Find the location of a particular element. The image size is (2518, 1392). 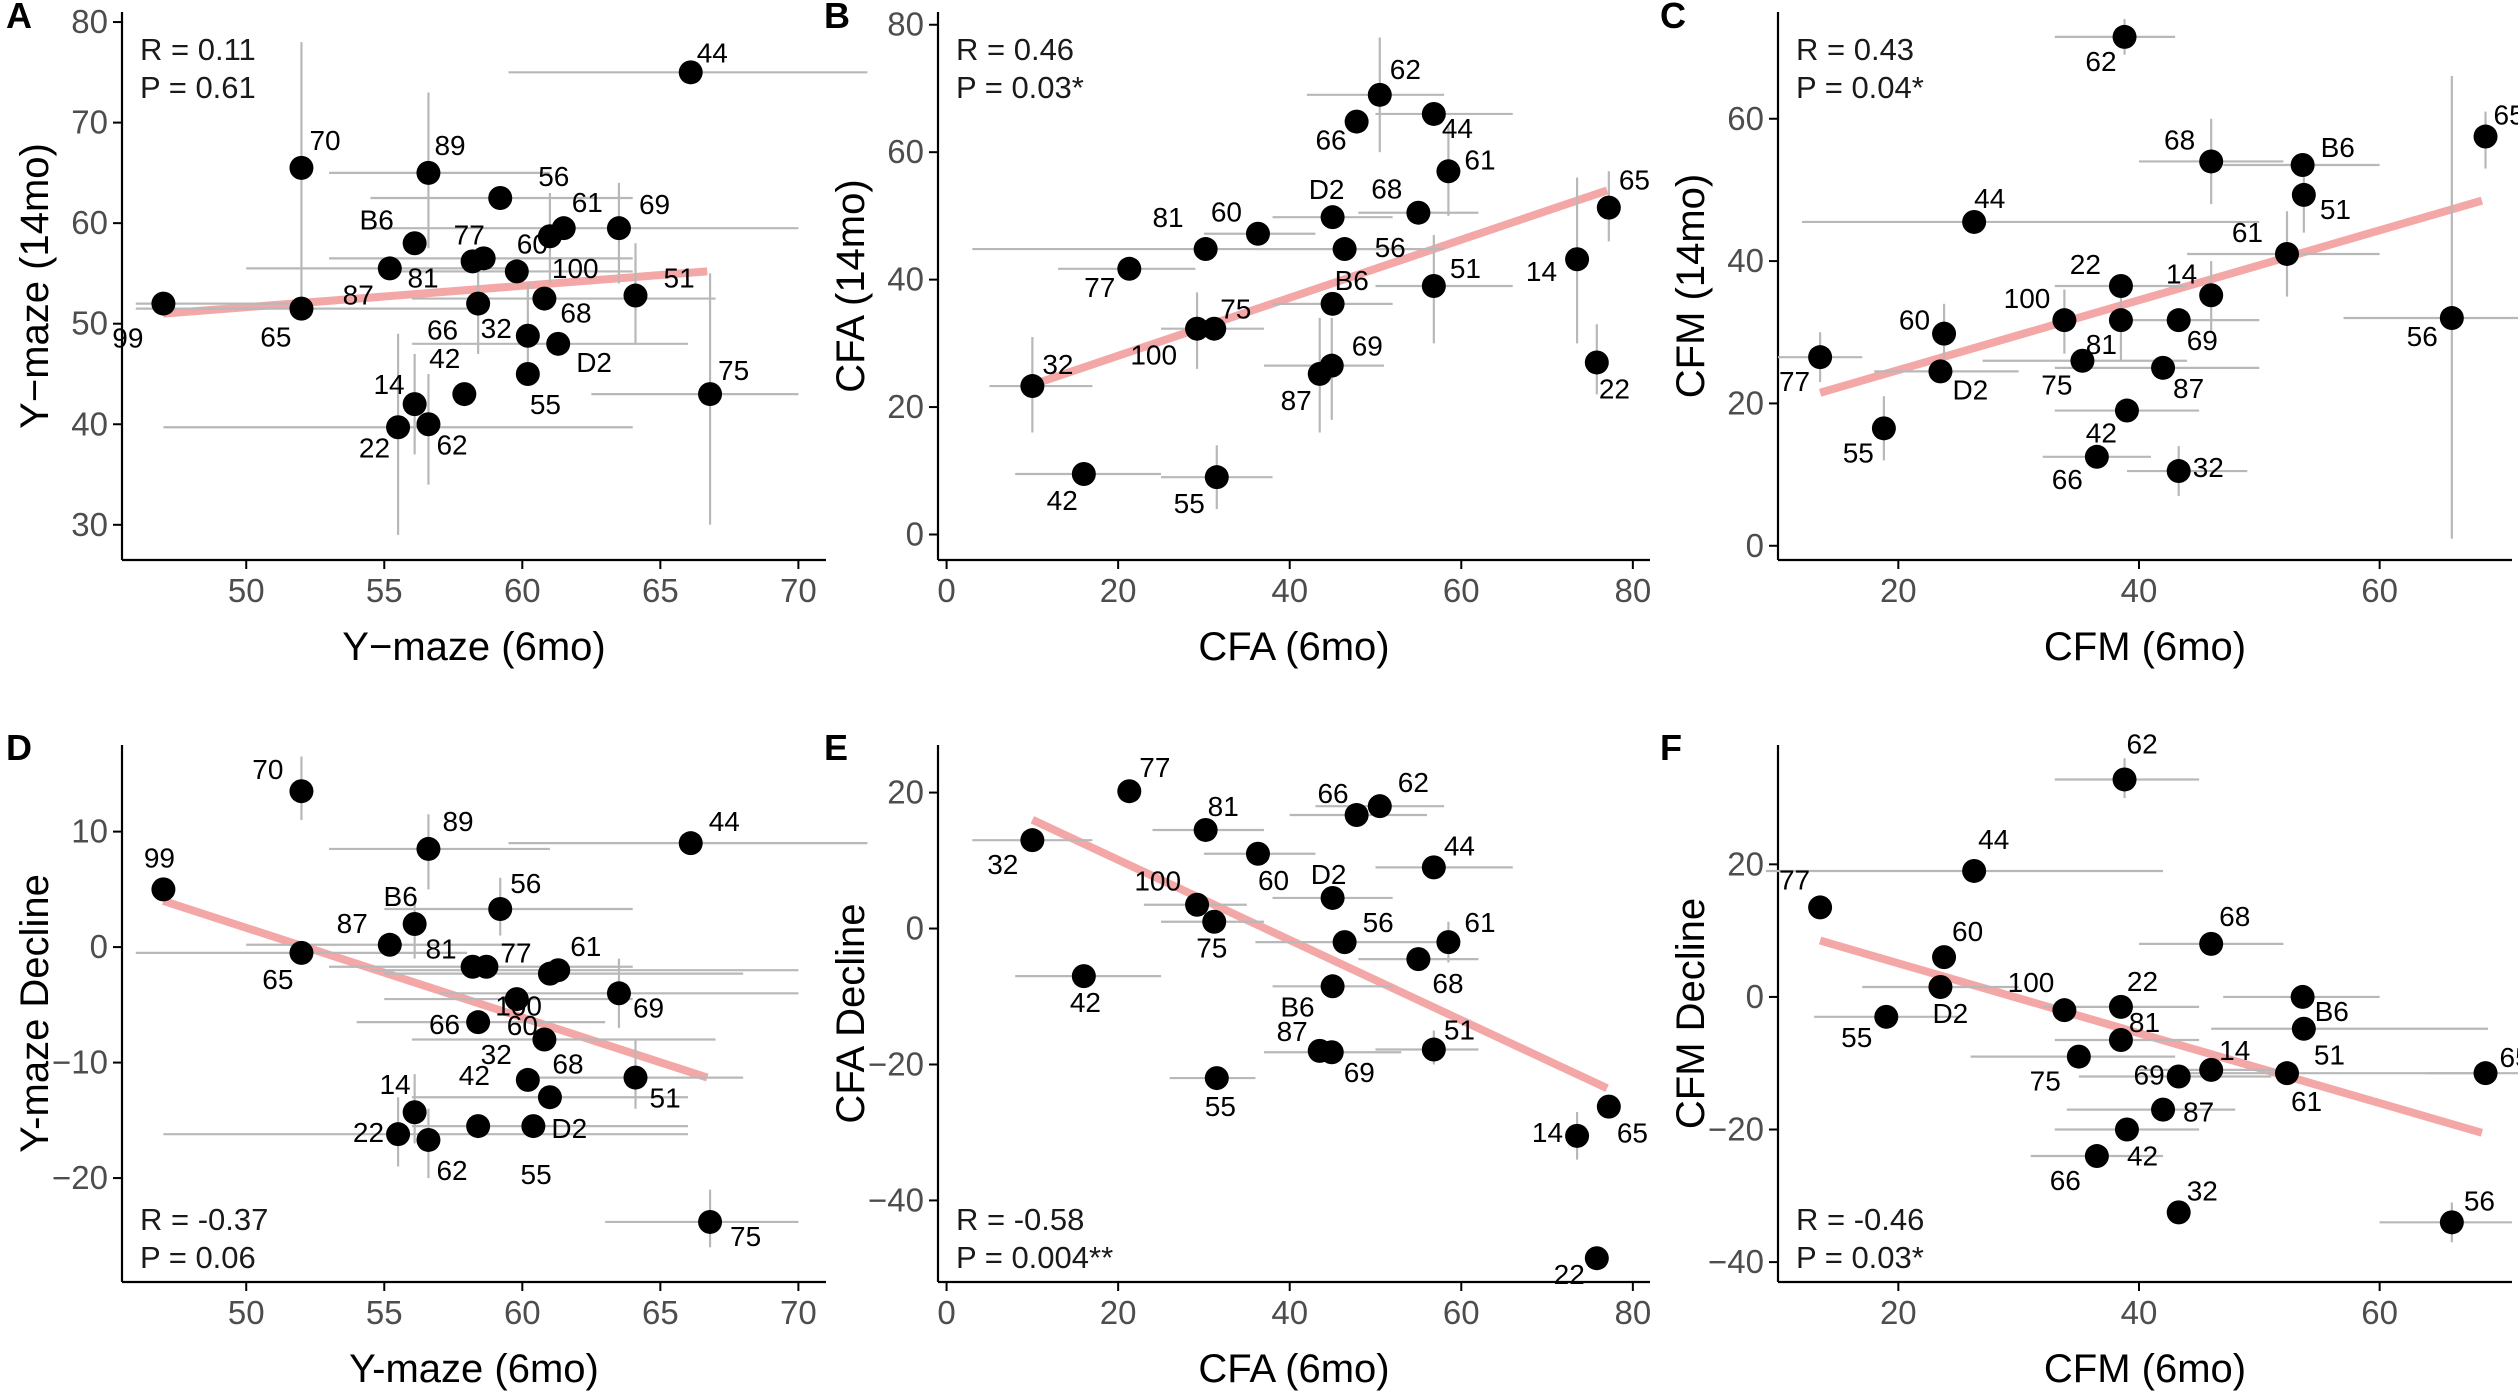

point-label: B6 is located at coordinates (401, 896).